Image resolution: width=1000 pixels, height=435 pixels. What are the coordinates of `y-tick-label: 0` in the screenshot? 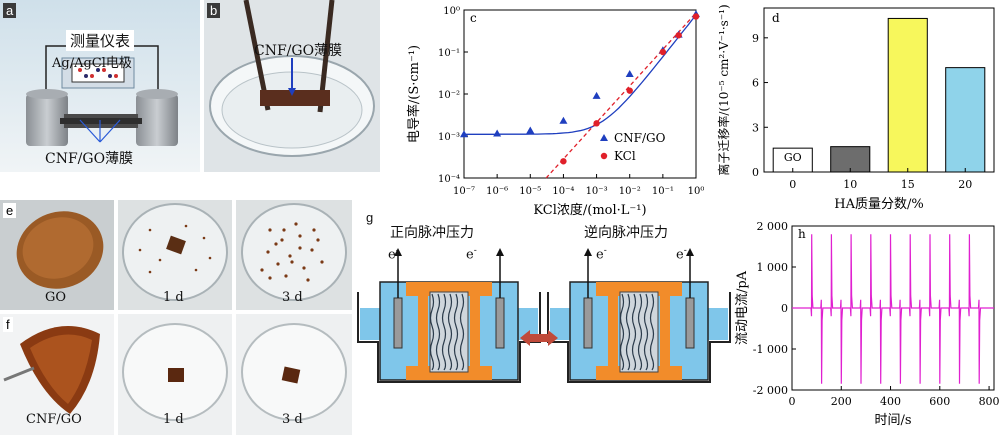 It's located at (755, 172).